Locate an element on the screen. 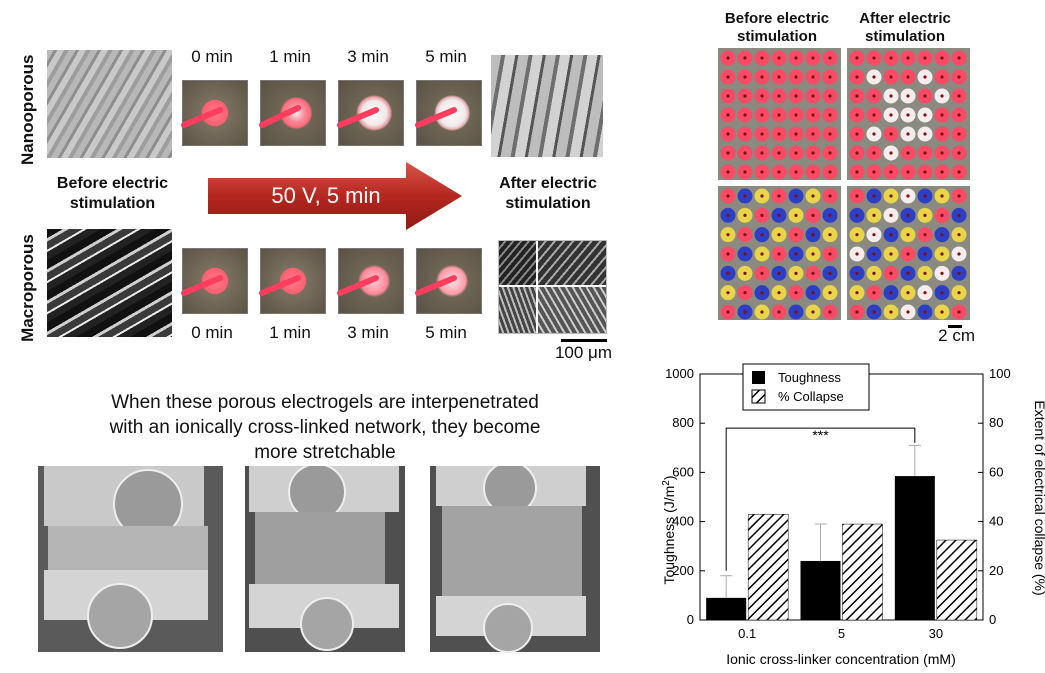  x-tick-label: 0.1 is located at coordinates (747, 633).